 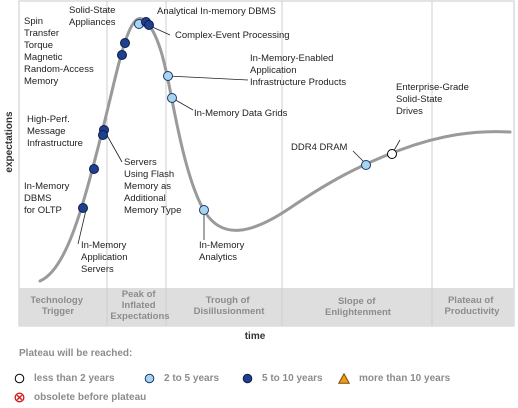 What do you see at coordinates (216, 11) in the screenshot?
I see `tech-label-analytical-in-memory-dbms: Analytical In-memory DBMS` at bounding box center [216, 11].